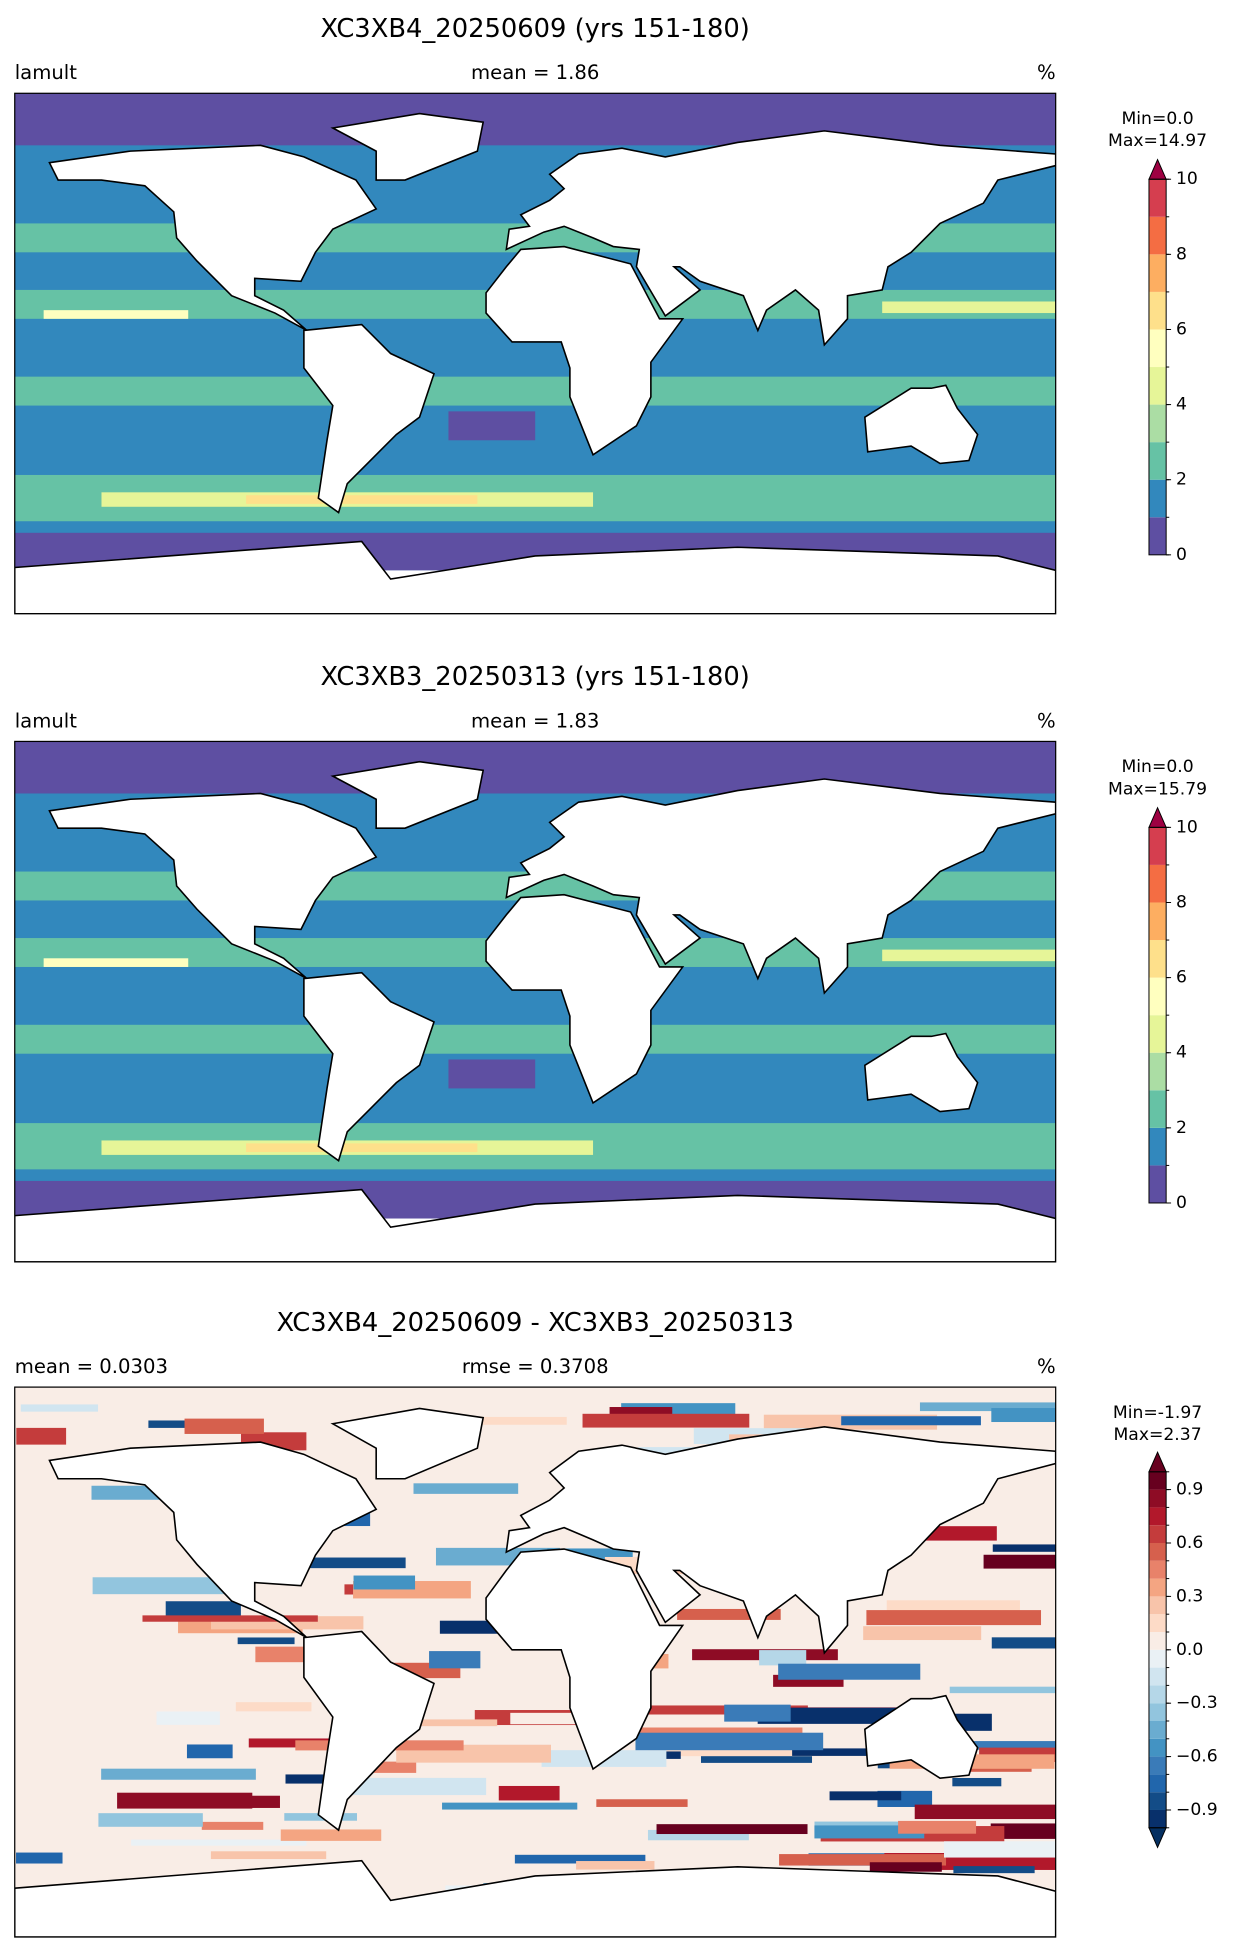 This screenshot has height=1943, width=1257. I want to click on colorbar-tick-label: 10, so click(1187, 827).